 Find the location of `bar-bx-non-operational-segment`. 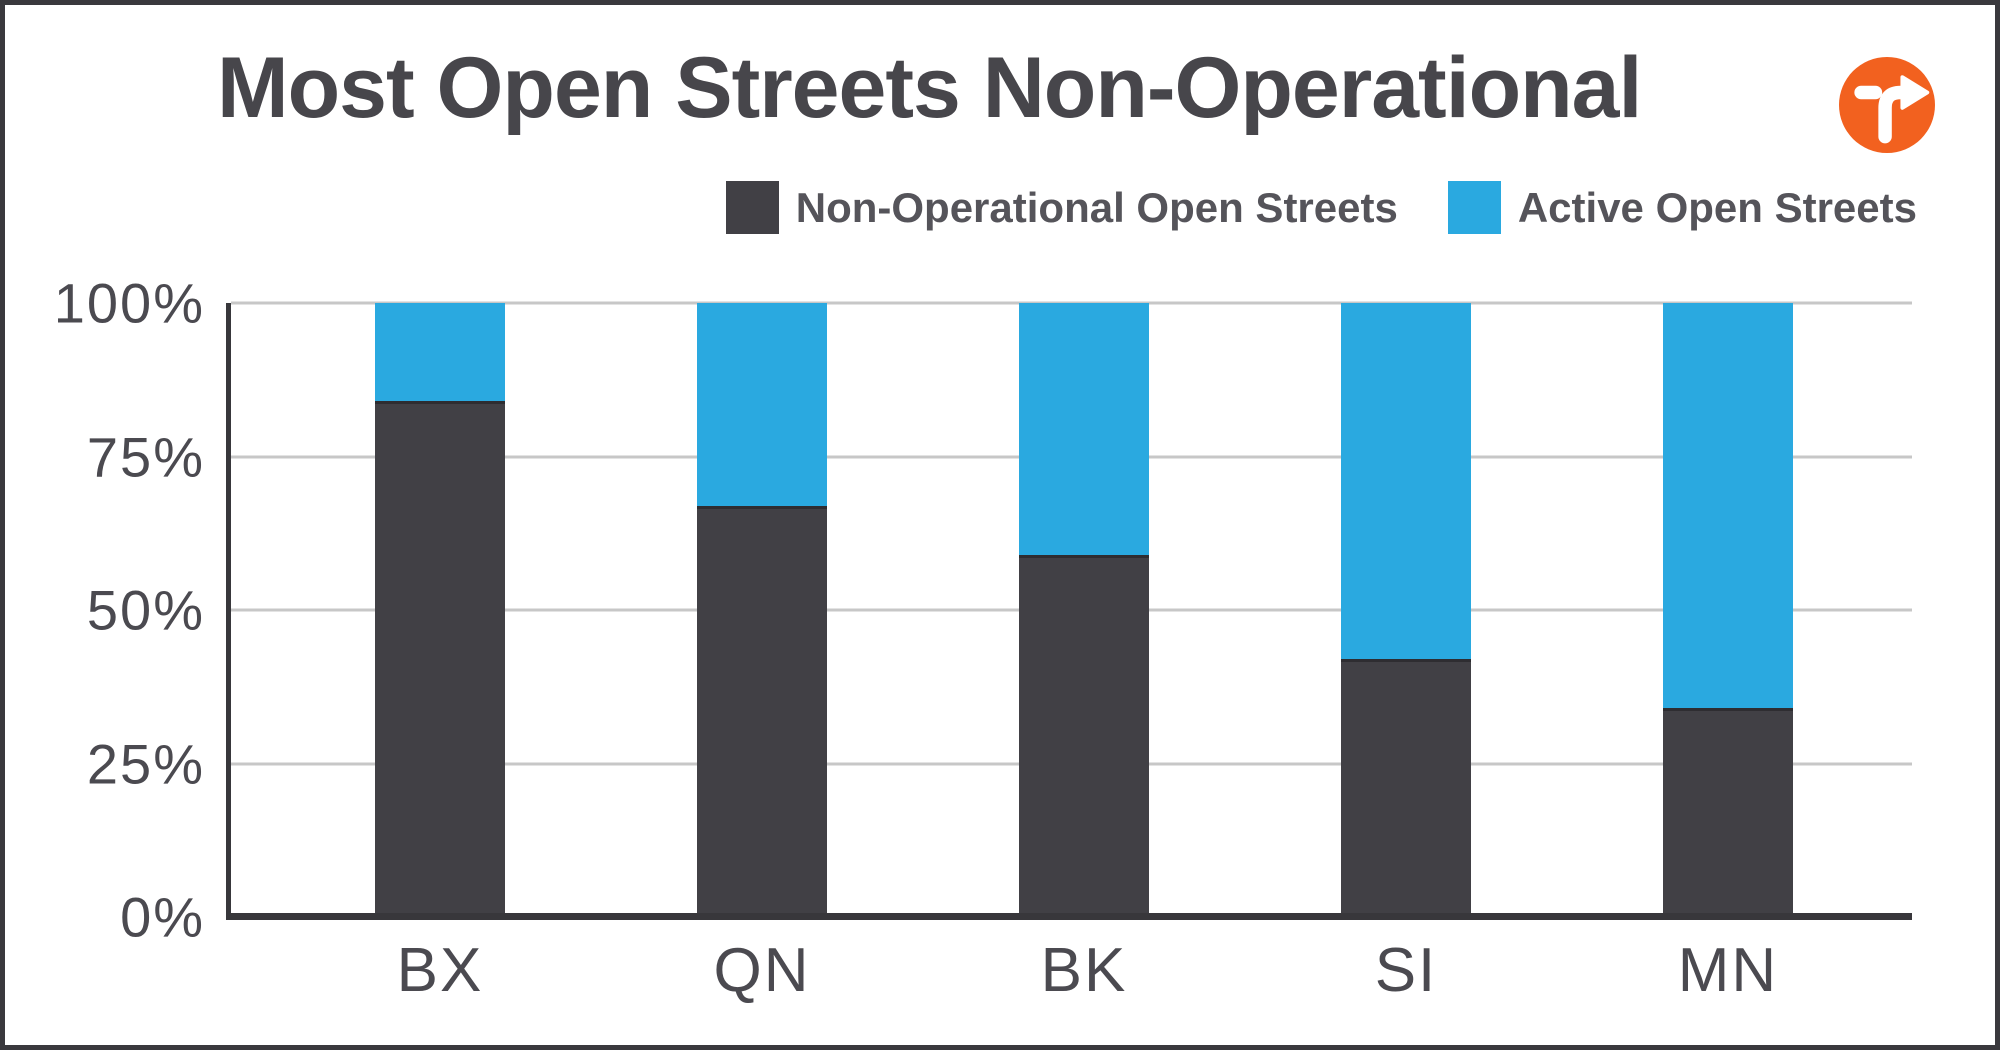

bar-bx-non-operational-segment is located at coordinates (440, 659).